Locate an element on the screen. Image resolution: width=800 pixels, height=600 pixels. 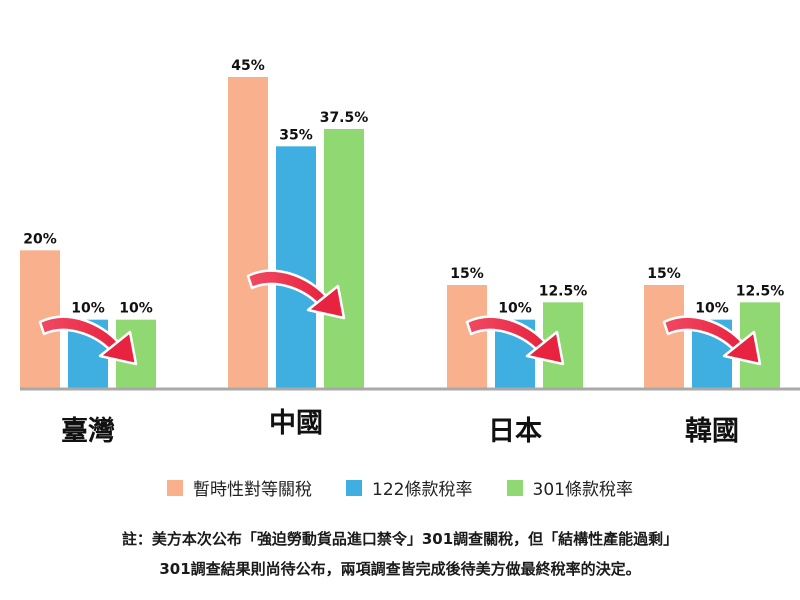
data-label-china-section-122: 35% is located at coordinates (296, 135).